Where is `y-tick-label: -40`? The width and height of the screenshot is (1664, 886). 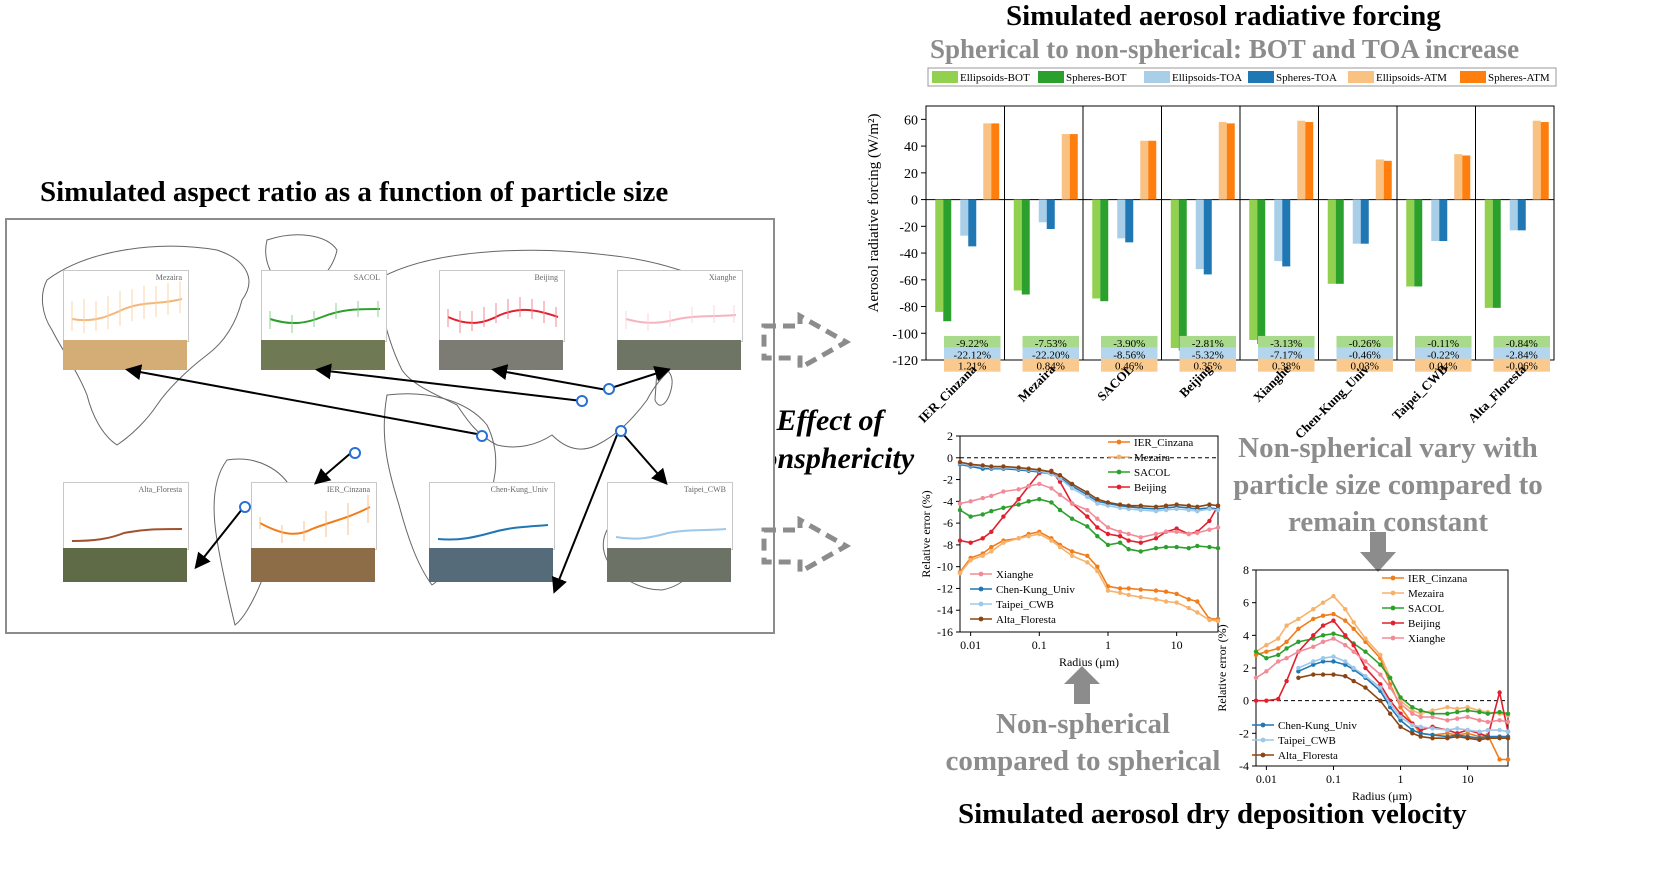
y-tick-label: -40 is located at coordinates (908, 254).